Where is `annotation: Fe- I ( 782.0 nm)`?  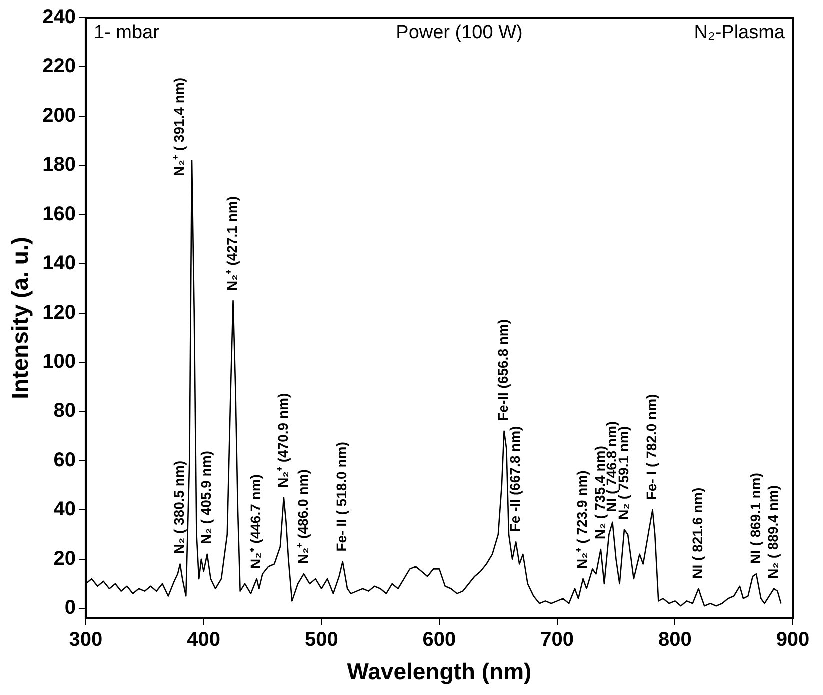 annotation: Fe- I ( 782.0 nm) is located at coordinates (652, 447).